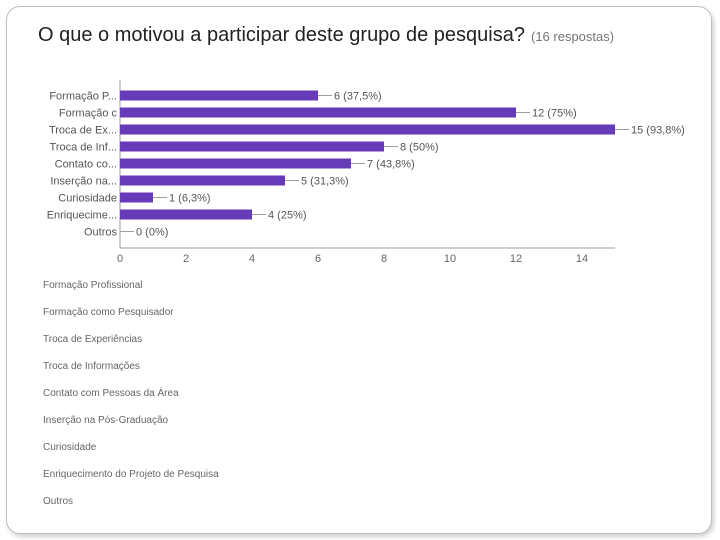 This screenshot has width=720, height=540. I want to click on value-label: 4 (25%), so click(287, 216).